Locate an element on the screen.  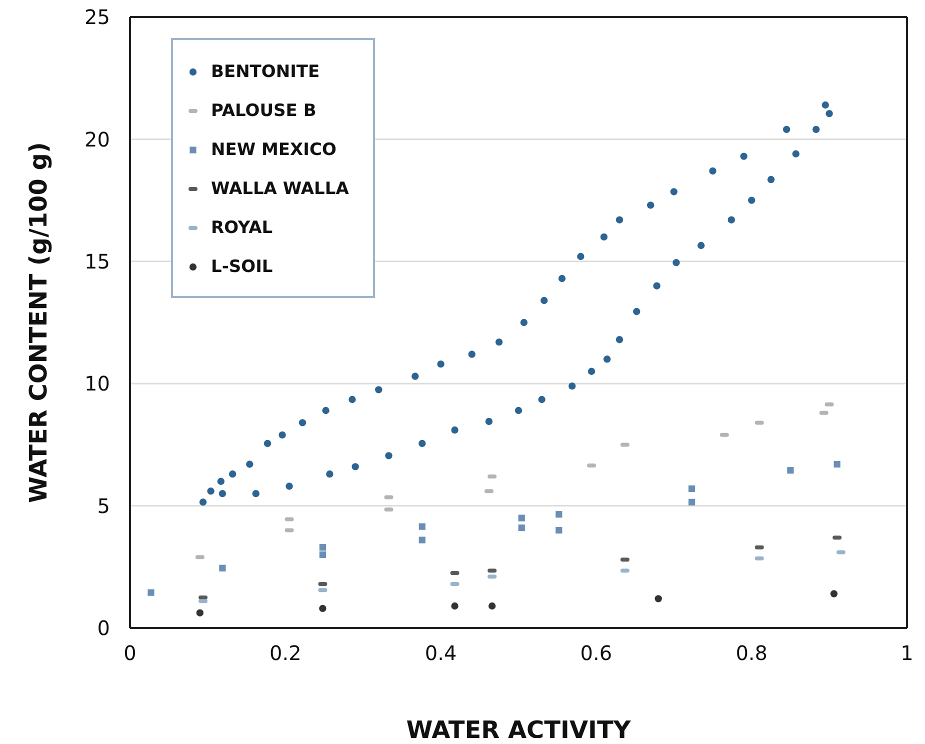
x-tick-label: 0.6 is located at coordinates (596, 653).